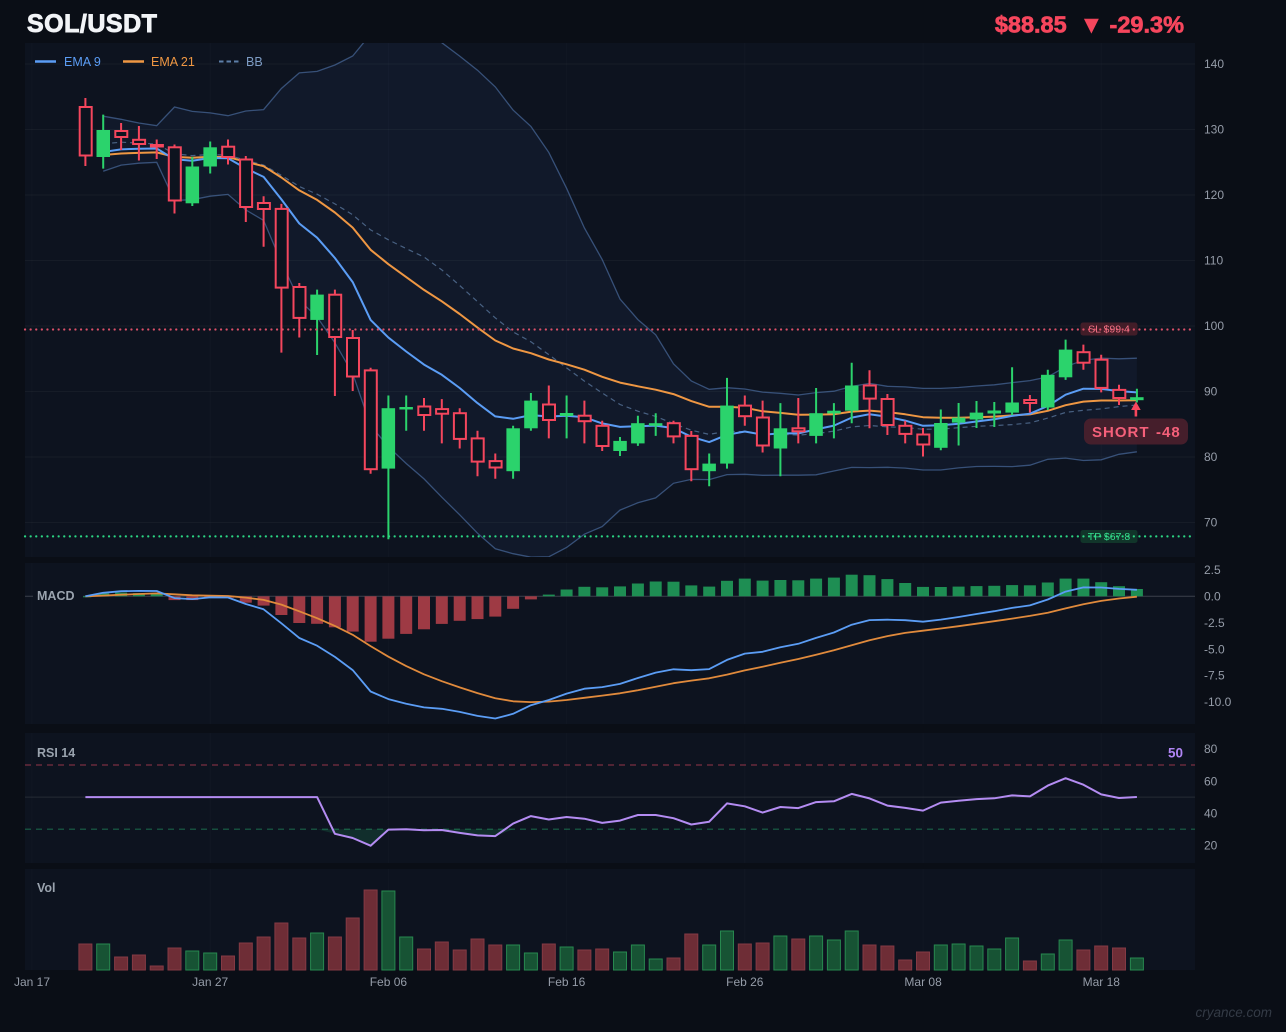 This screenshot has width=1286, height=1032. I want to click on svg-text: Feb 16, so click(567, 982).